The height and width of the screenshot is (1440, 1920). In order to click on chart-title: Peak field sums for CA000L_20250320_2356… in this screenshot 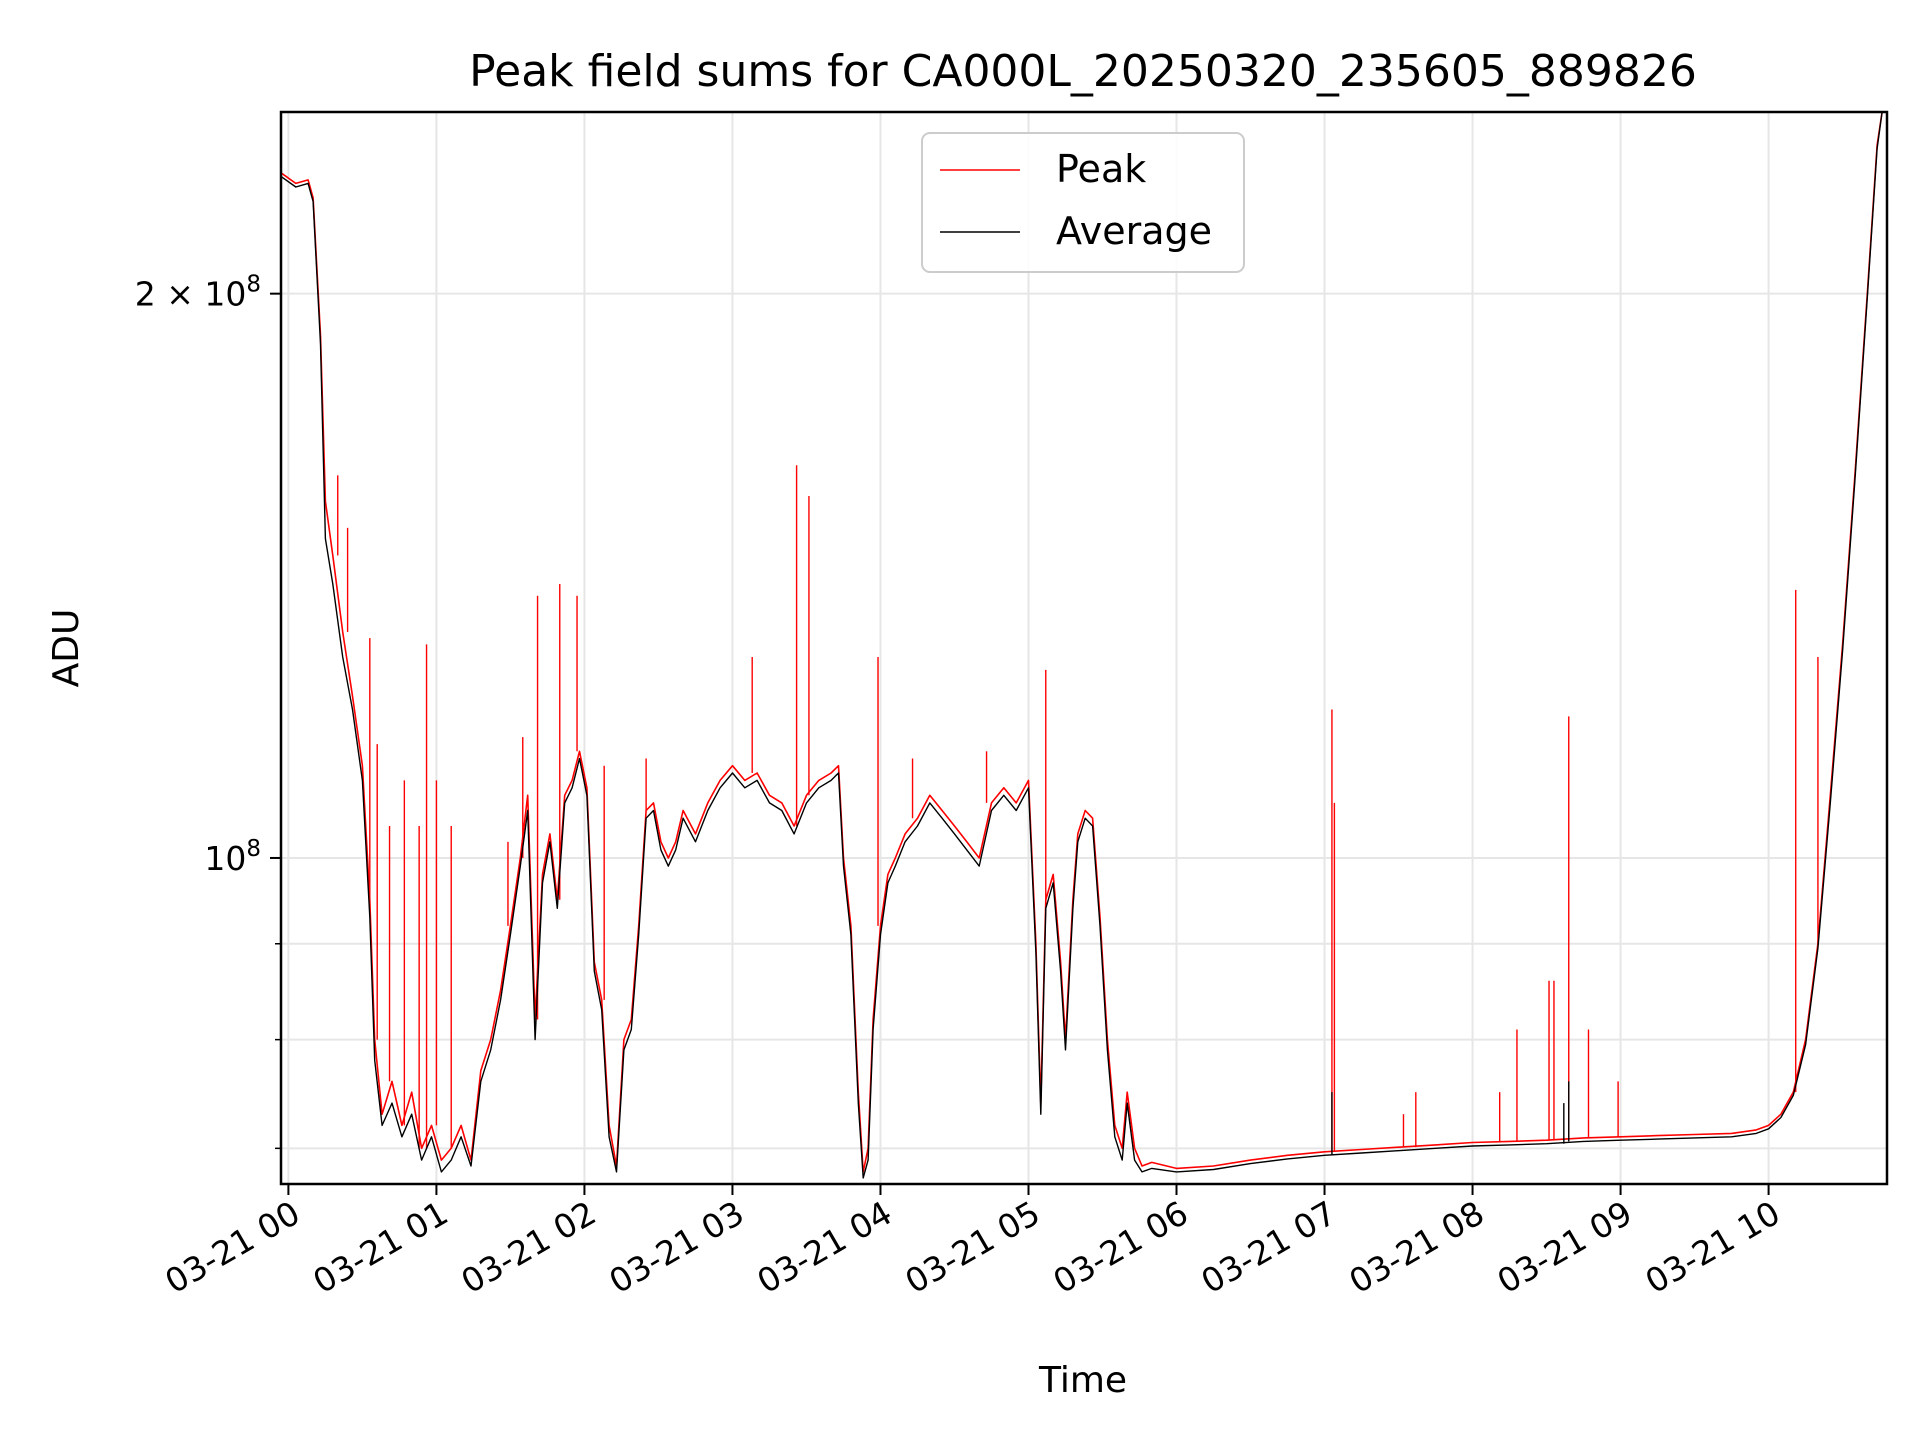, I will do `click(1083, 71)`.